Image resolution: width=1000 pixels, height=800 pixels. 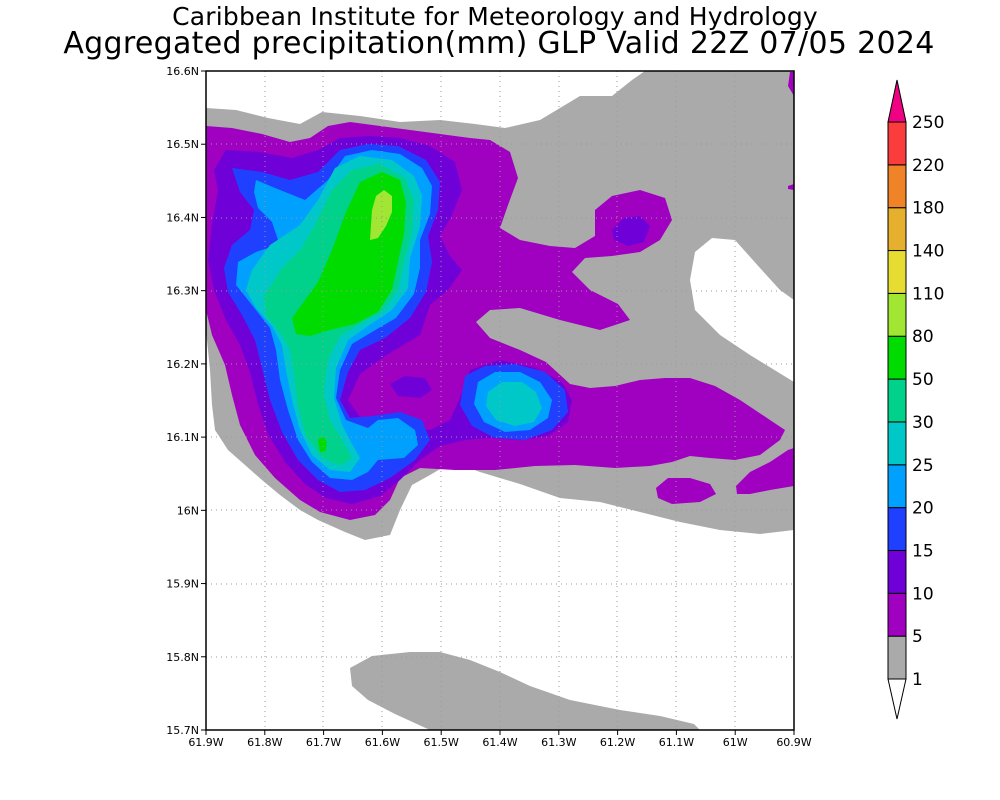 I want to click on colorbar-level-label: 5, so click(x=917, y=637).